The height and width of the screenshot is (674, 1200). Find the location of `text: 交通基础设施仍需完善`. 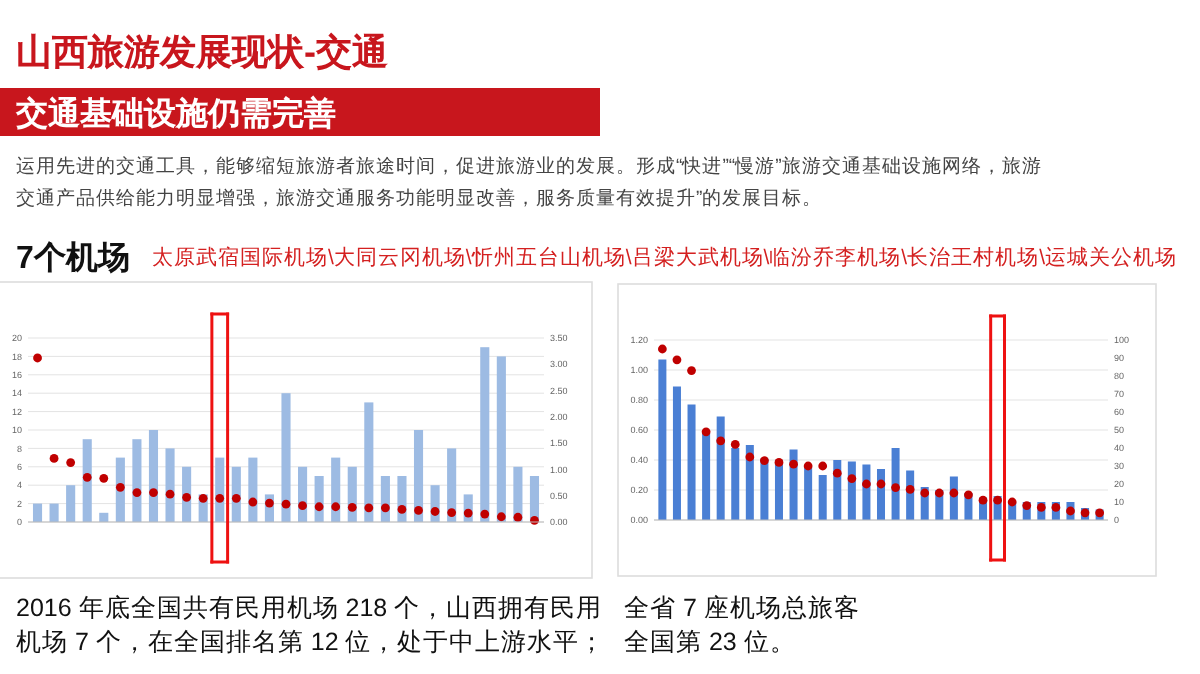

text: 交通基础设施仍需完善 is located at coordinates (175, 113).